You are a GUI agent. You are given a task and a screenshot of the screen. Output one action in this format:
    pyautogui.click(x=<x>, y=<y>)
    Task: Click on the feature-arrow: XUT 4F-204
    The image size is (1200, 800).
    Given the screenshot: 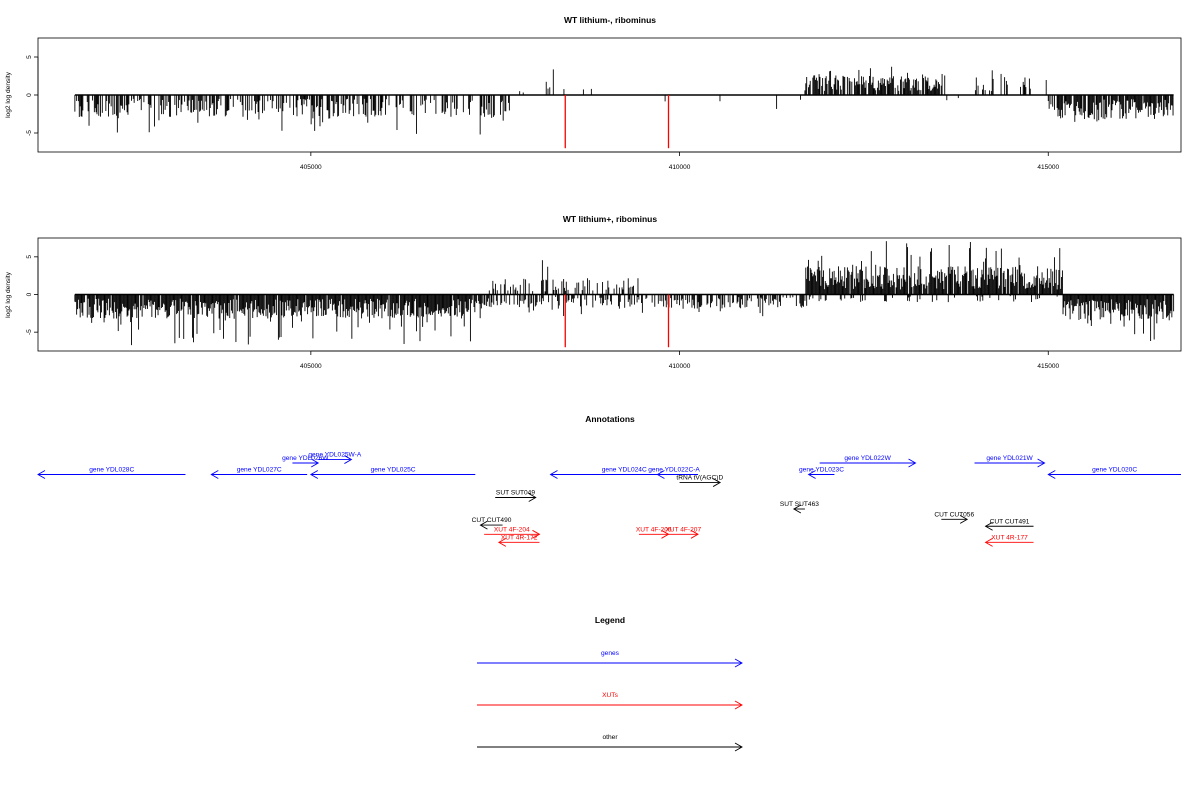 What is the action you would take?
    pyautogui.click(x=512, y=532)
    